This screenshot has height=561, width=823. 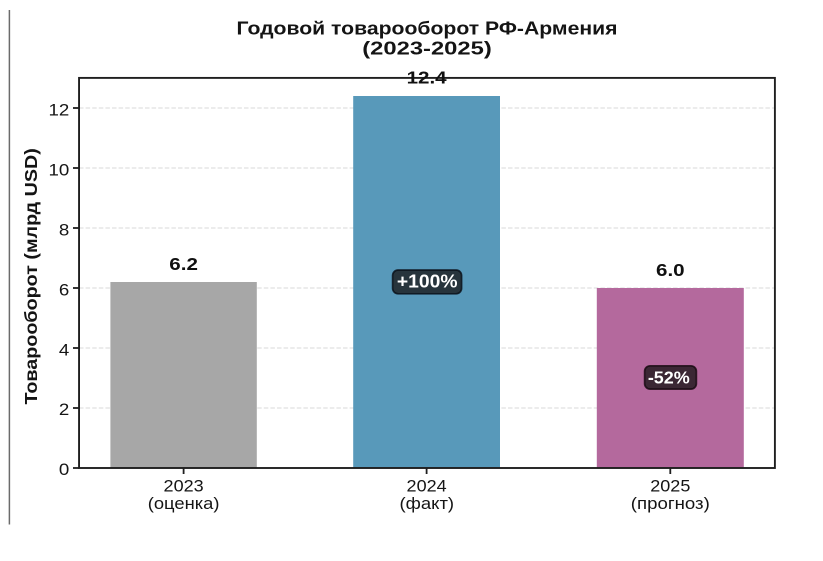 What do you see at coordinates (670, 485) in the screenshot?
I see `svg-text: 2025` at bounding box center [670, 485].